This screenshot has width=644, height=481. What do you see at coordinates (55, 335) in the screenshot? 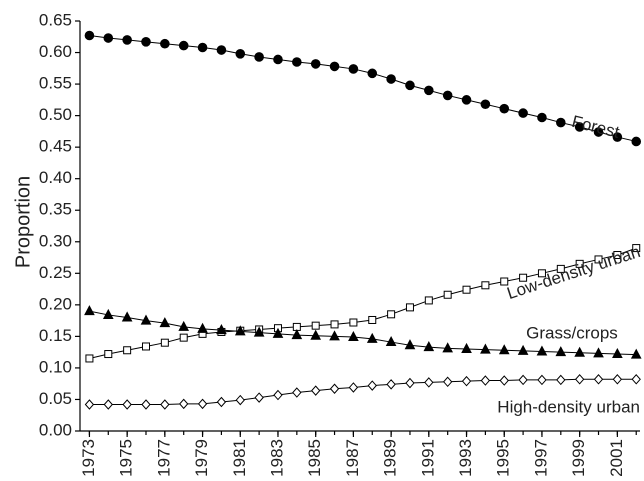
I see `y-tick-label: 0.15` at bounding box center [55, 335].